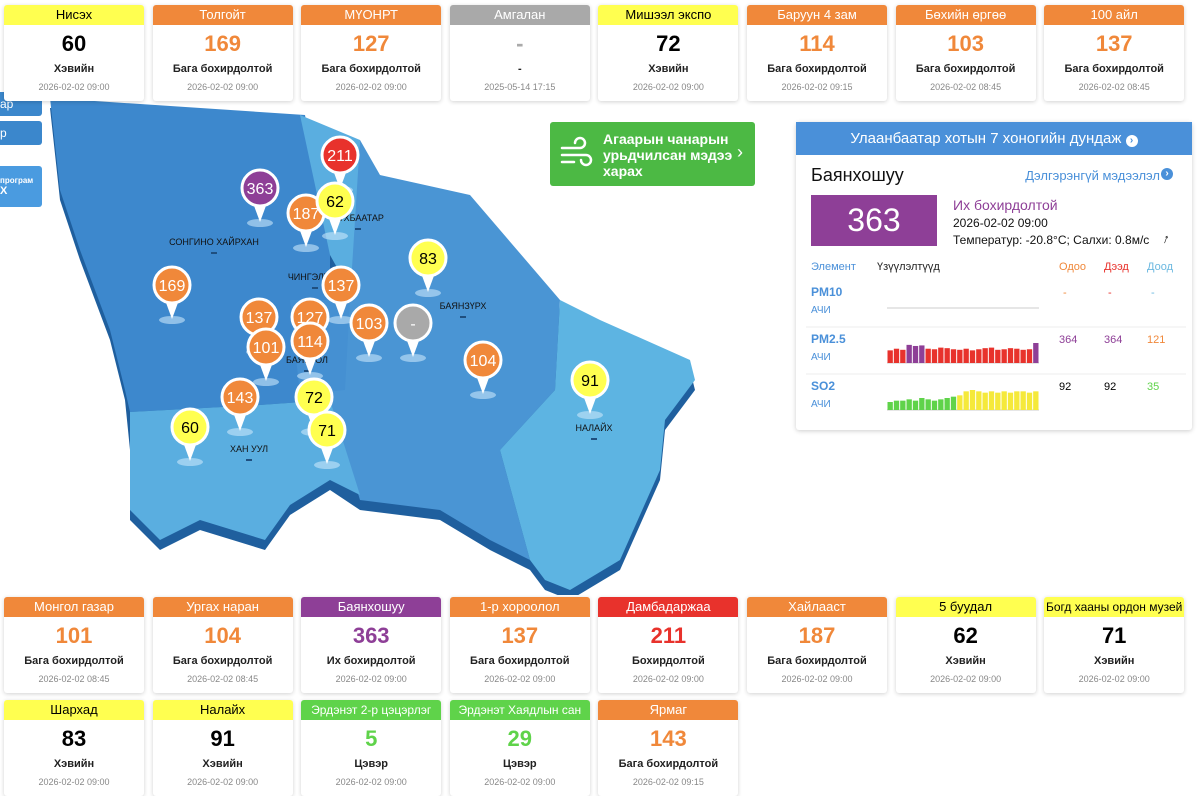  What do you see at coordinates (21, 133) in the screenshot?
I see `side-tab: р` at bounding box center [21, 133].